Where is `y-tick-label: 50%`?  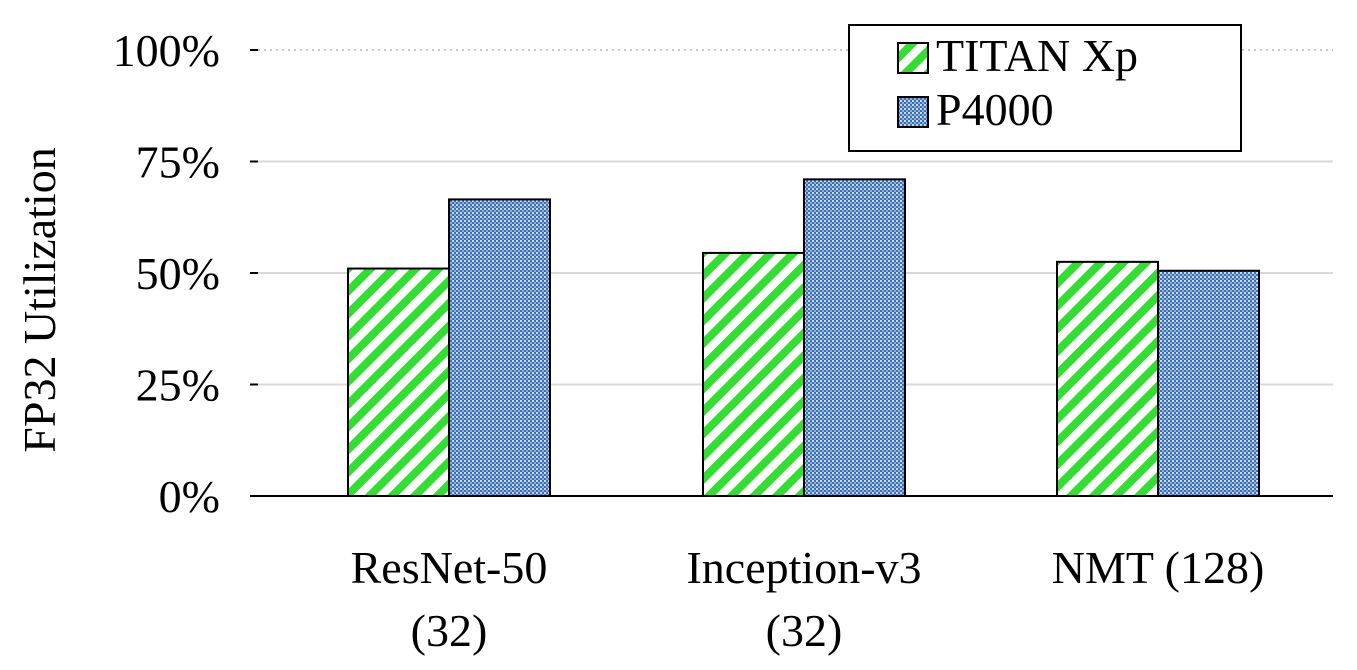
y-tick-label: 50% is located at coordinates (178, 273).